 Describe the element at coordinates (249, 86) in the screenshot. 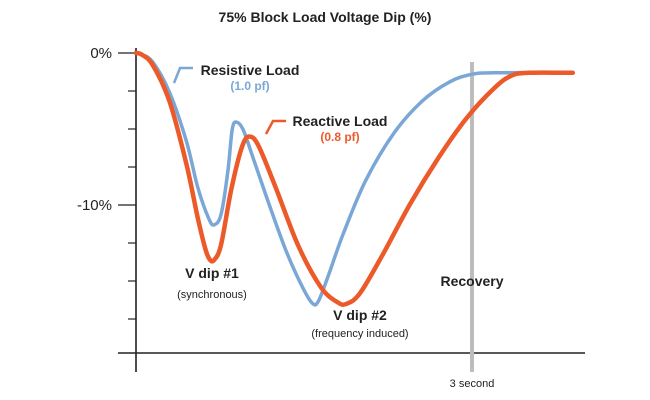

I see `resistive-pf-label: (1.0 pf)` at that location.